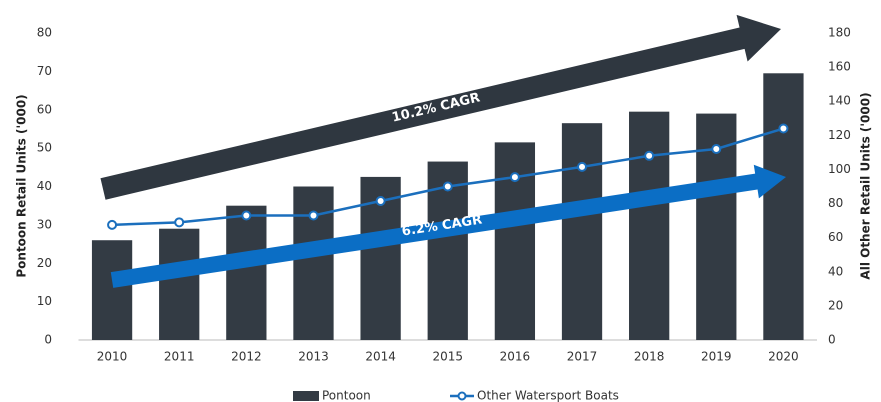 Image resolution: width=881 pixels, height=402 pixels. Describe the element at coordinates (179, 357) in the screenshot. I see `x-tick-label: 2011` at that location.